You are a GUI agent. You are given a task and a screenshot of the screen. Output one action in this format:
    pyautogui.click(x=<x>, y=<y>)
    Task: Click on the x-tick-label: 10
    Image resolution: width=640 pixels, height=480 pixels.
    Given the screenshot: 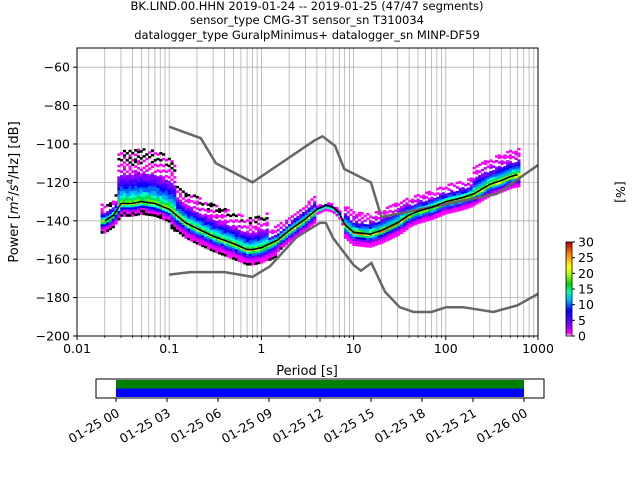 What is the action you would take?
    pyautogui.click(x=354, y=348)
    